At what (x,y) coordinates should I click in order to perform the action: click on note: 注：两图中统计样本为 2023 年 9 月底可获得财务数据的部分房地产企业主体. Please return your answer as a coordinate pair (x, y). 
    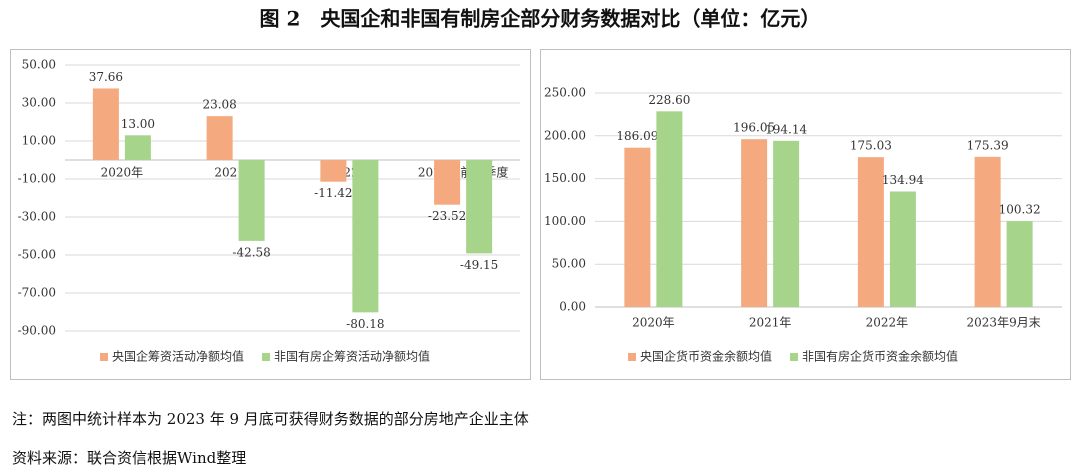
    Looking at the image, I should click on (270, 419).